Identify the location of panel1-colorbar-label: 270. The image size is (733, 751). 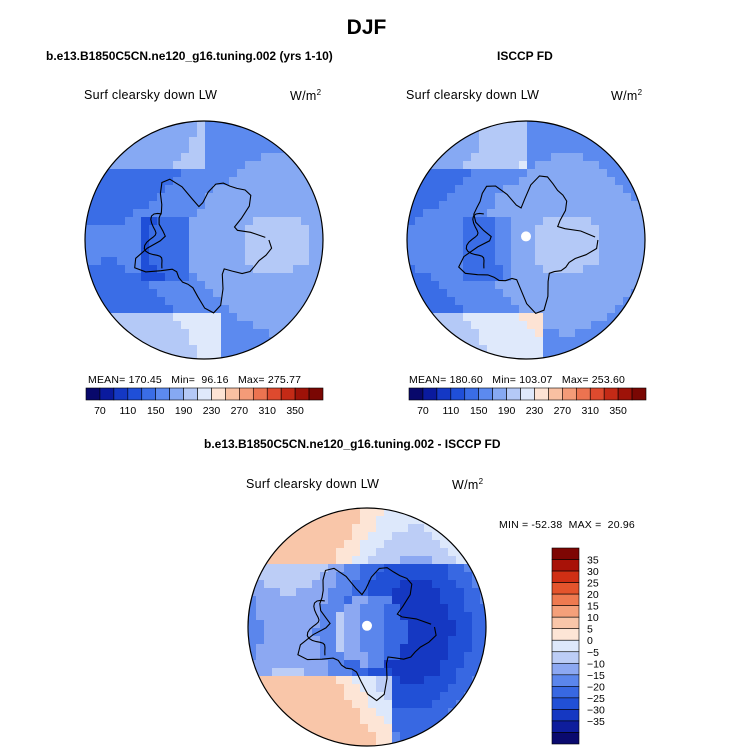
(240, 411).